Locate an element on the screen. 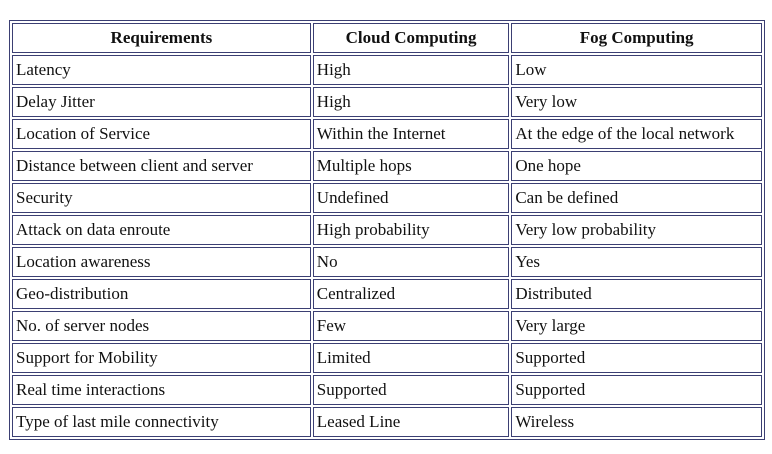  table-row: Location awareness No Yes is located at coordinates (387, 262).